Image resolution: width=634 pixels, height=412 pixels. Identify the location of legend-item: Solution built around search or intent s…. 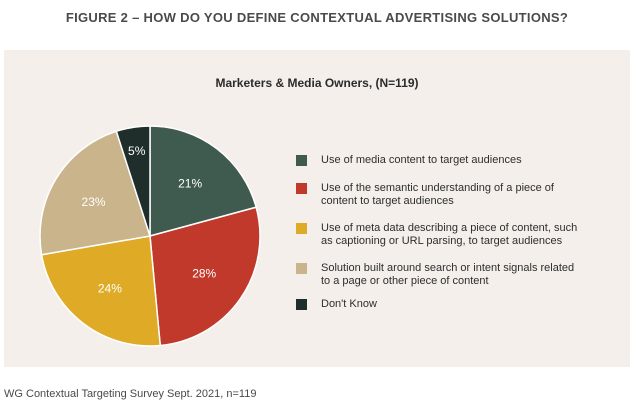
(456, 275).